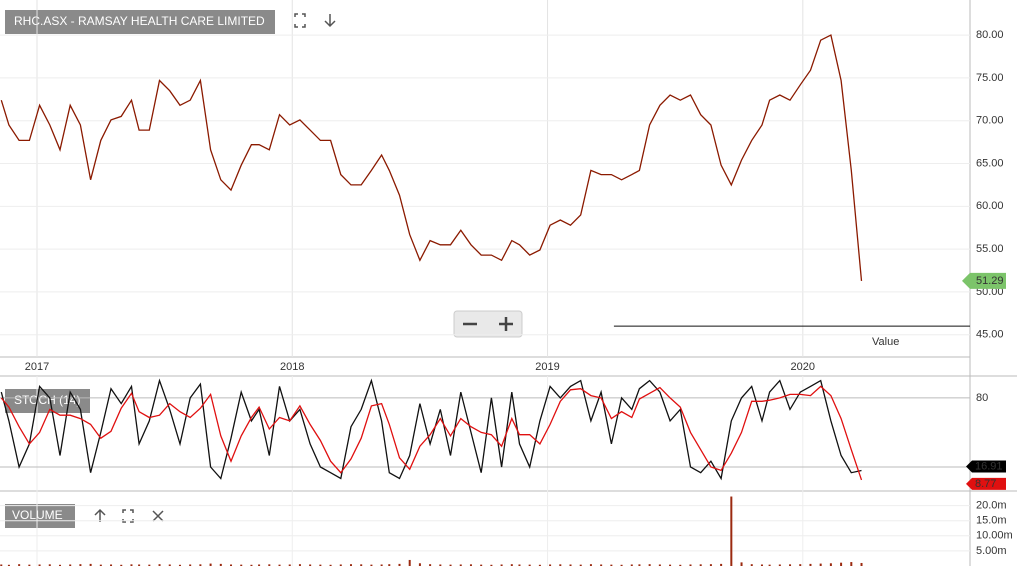 The height and width of the screenshot is (571, 1017). I want to click on y-tick-label: 45.00, so click(990, 335).